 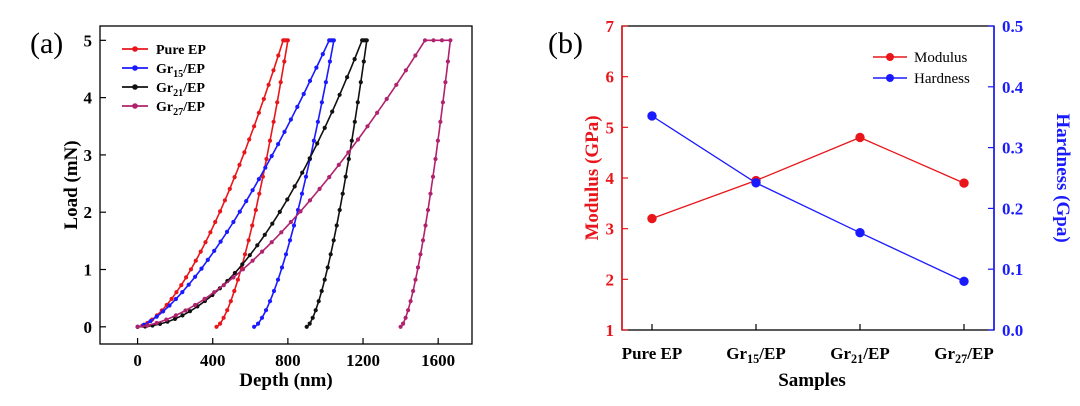 What do you see at coordinates (610, 77) in the screenshot?
I see `panel-b-left-tick-label: 6` at bounding box center [610, 77].